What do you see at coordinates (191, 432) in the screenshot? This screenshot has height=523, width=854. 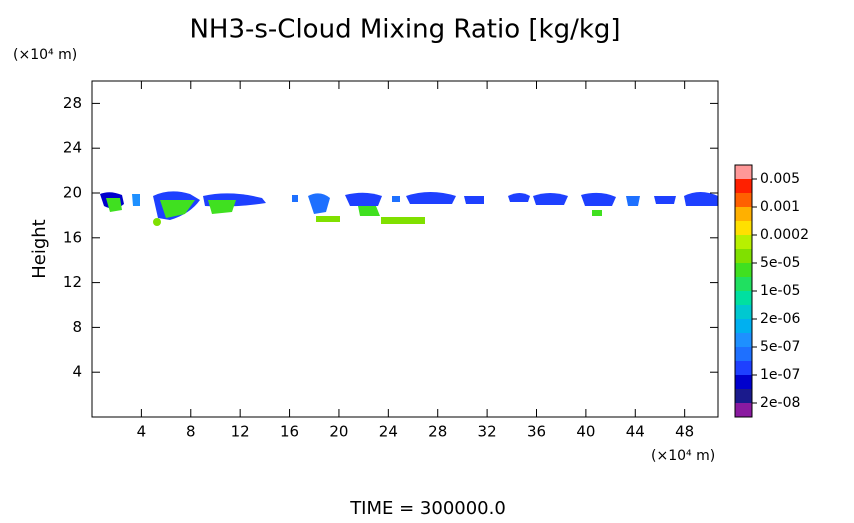 I see `x-tick-label: 8` at bounding box center [191, 432].